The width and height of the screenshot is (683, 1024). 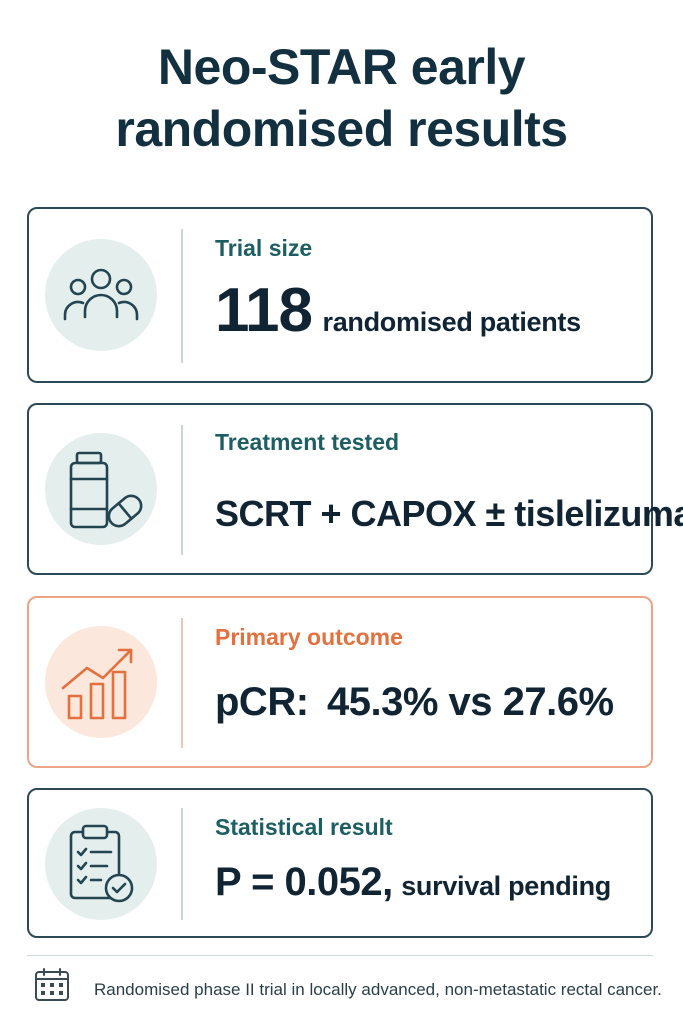 What do you see at coordinates (307, 442) in the screenshot?
I see `treatment-tested-label: Treatment tested` at bounding box center [307, 442].